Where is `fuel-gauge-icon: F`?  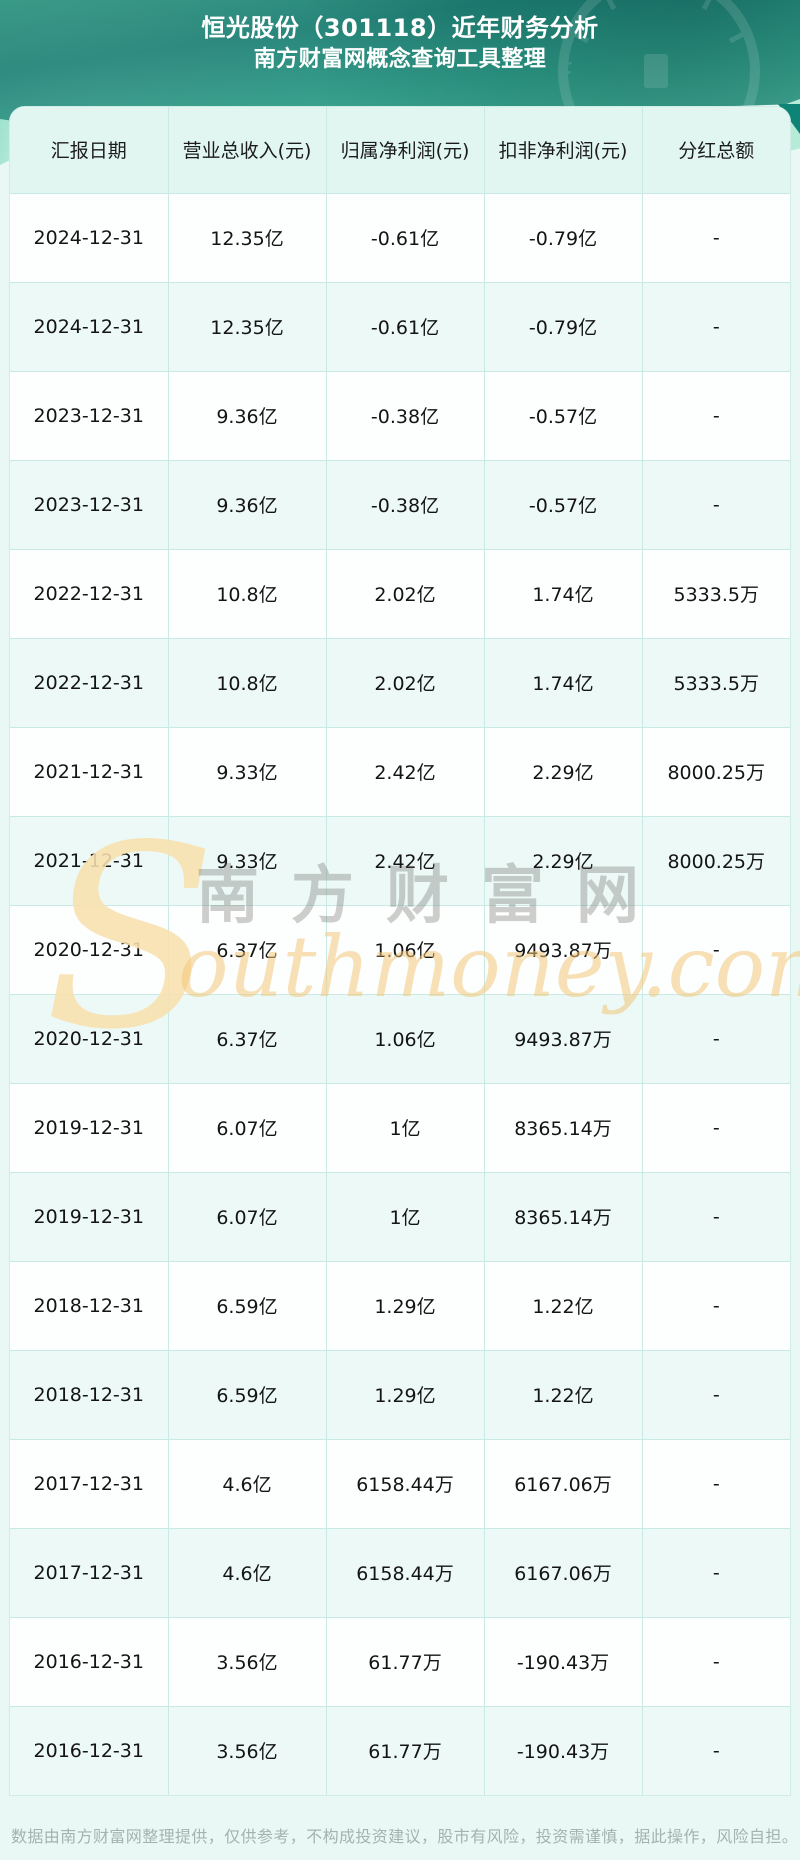
fuel-gauge-icon: F is located at coordinates (658, 64).